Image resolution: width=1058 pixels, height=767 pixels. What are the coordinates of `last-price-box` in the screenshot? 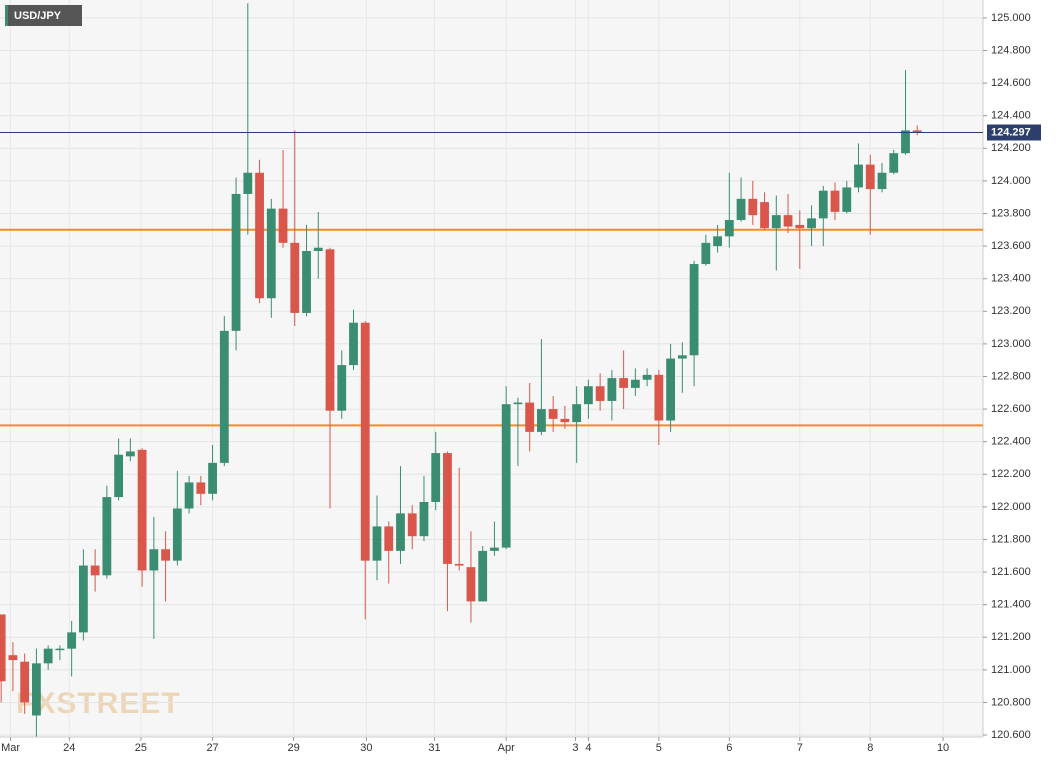 It's located at (1014, 132).